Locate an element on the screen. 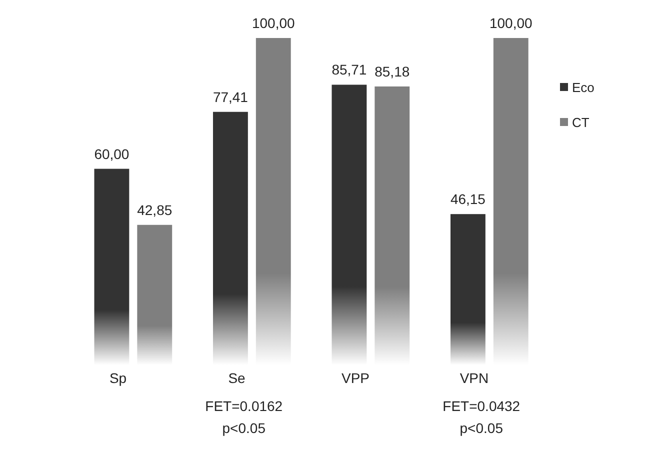 The image size is (665, 453). legend-label: CT is located at coordinates (581, 122).